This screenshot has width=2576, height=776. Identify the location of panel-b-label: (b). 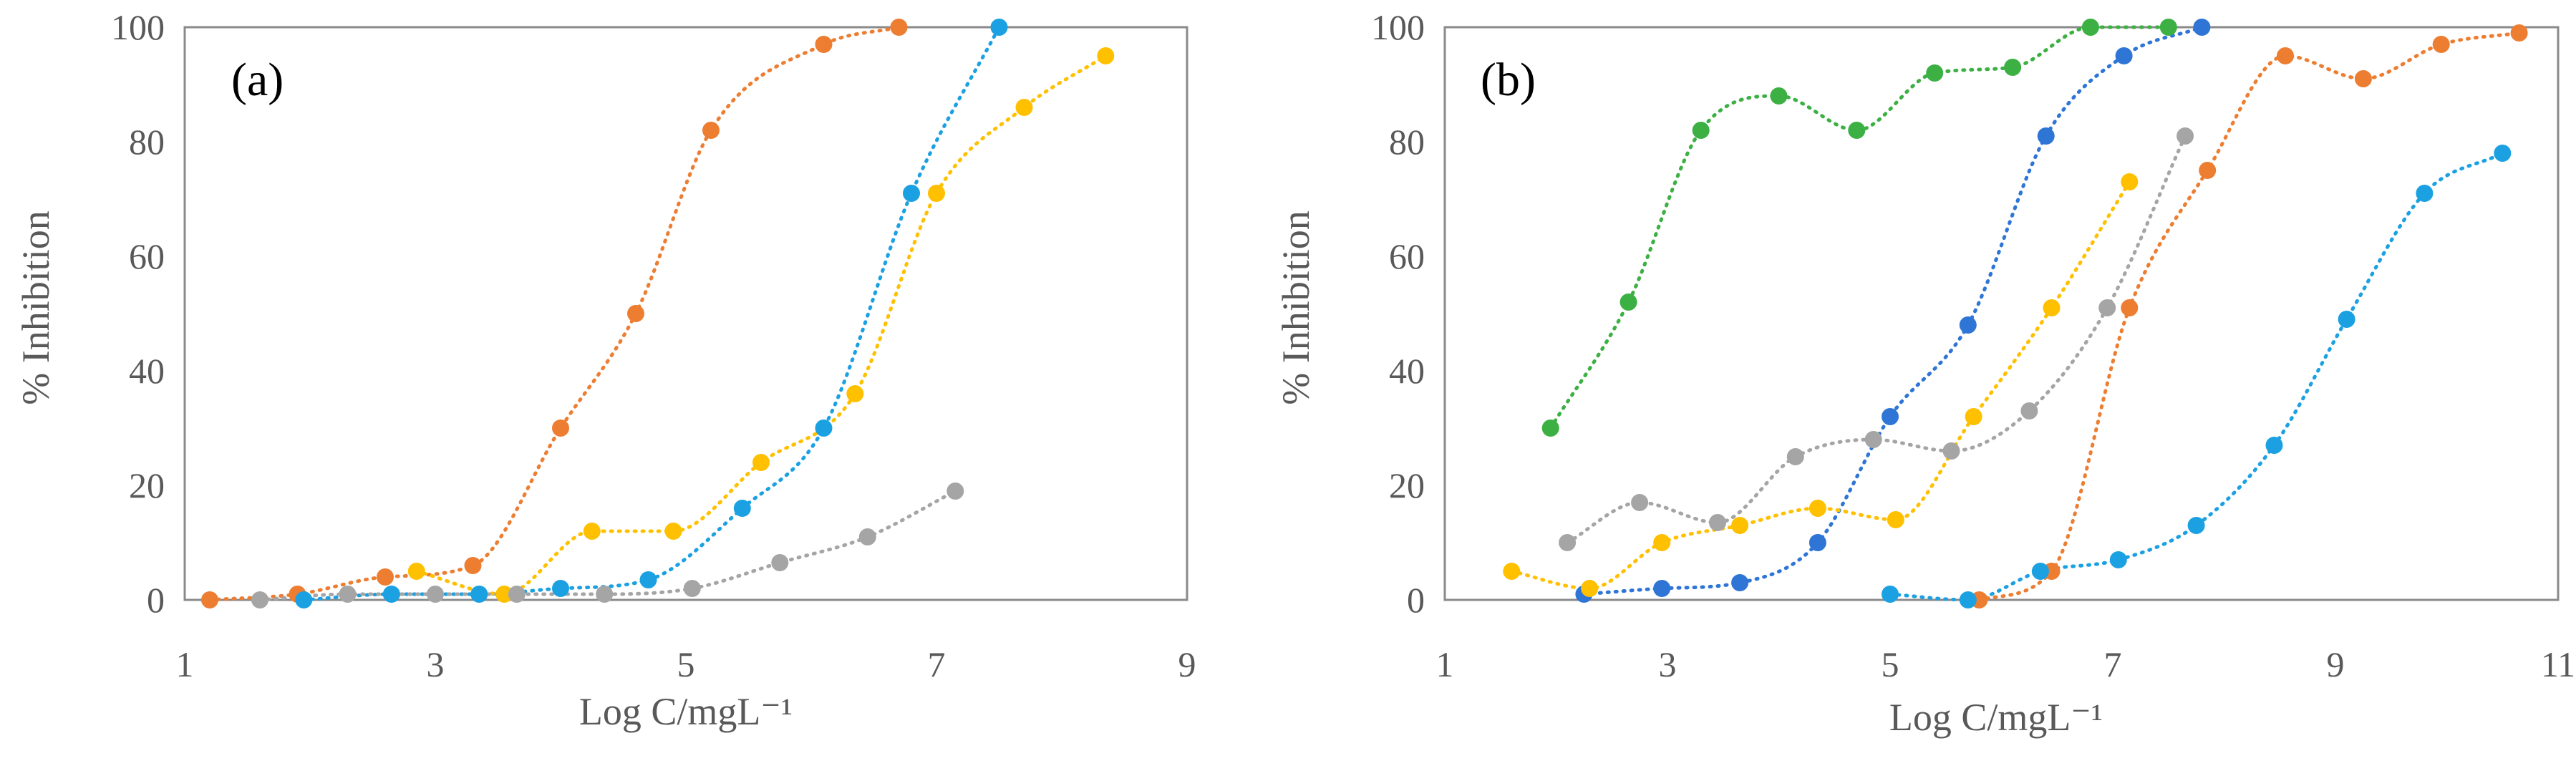
(1508, 80).